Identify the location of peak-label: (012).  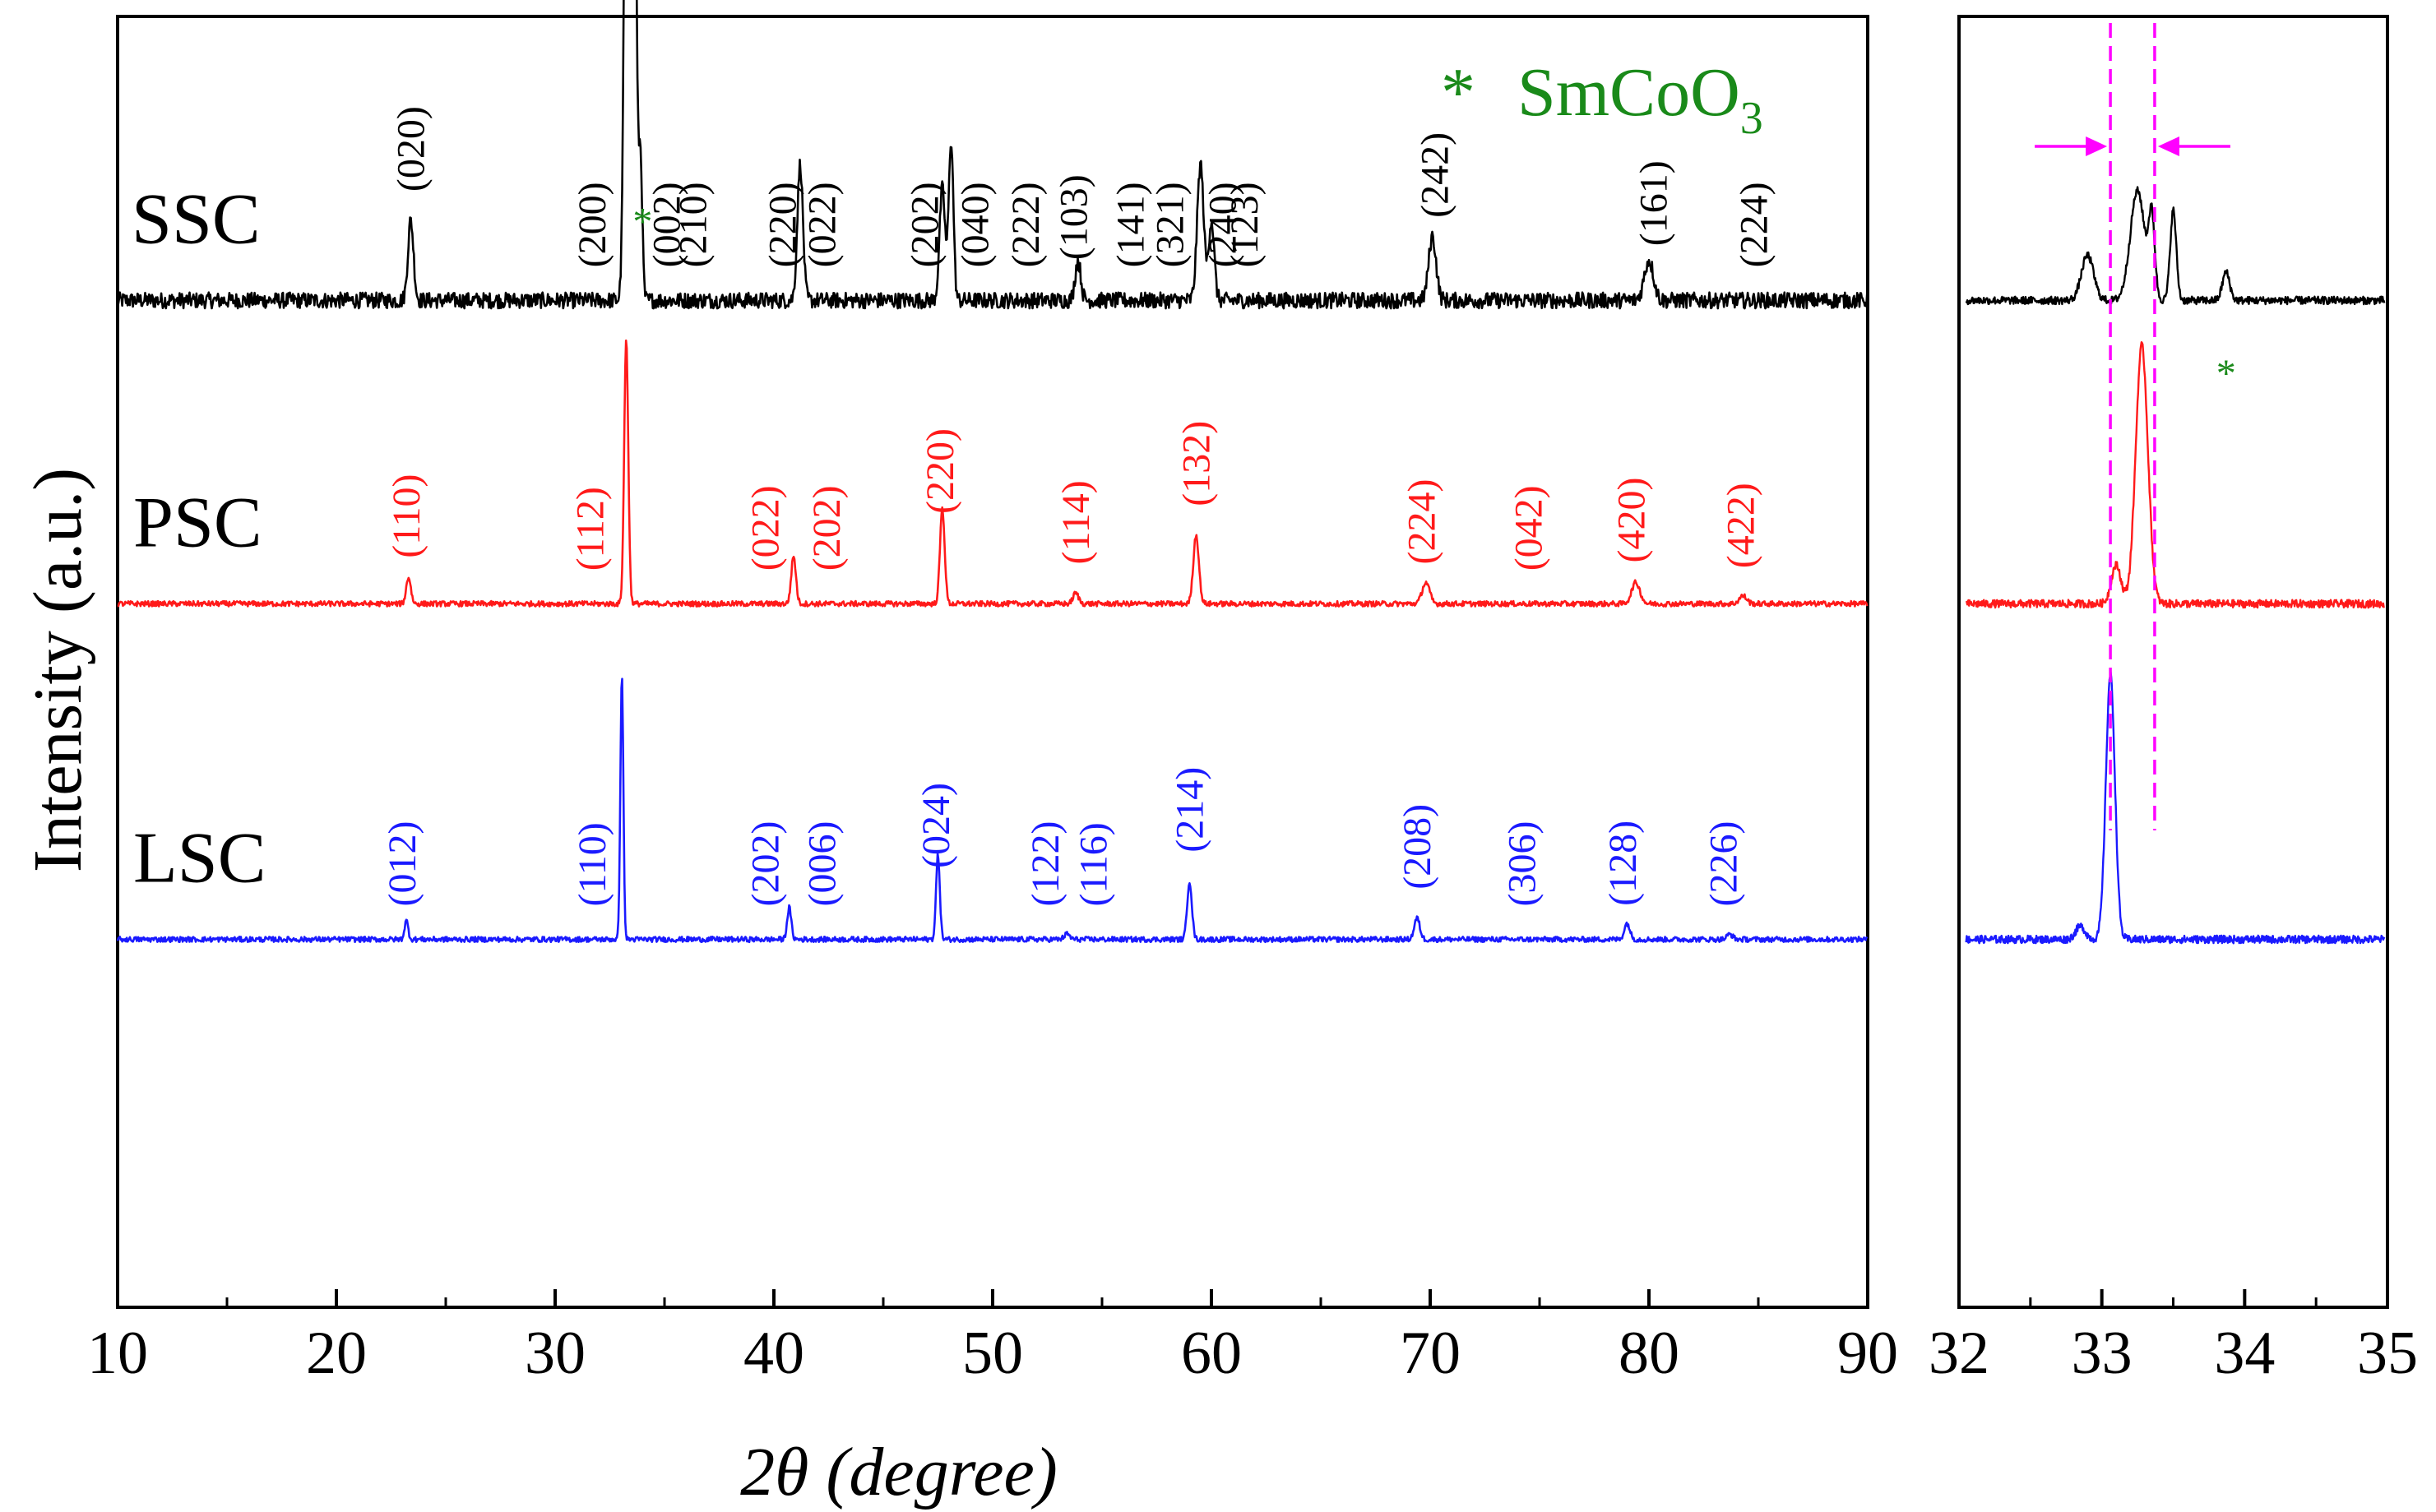
(402, 864).